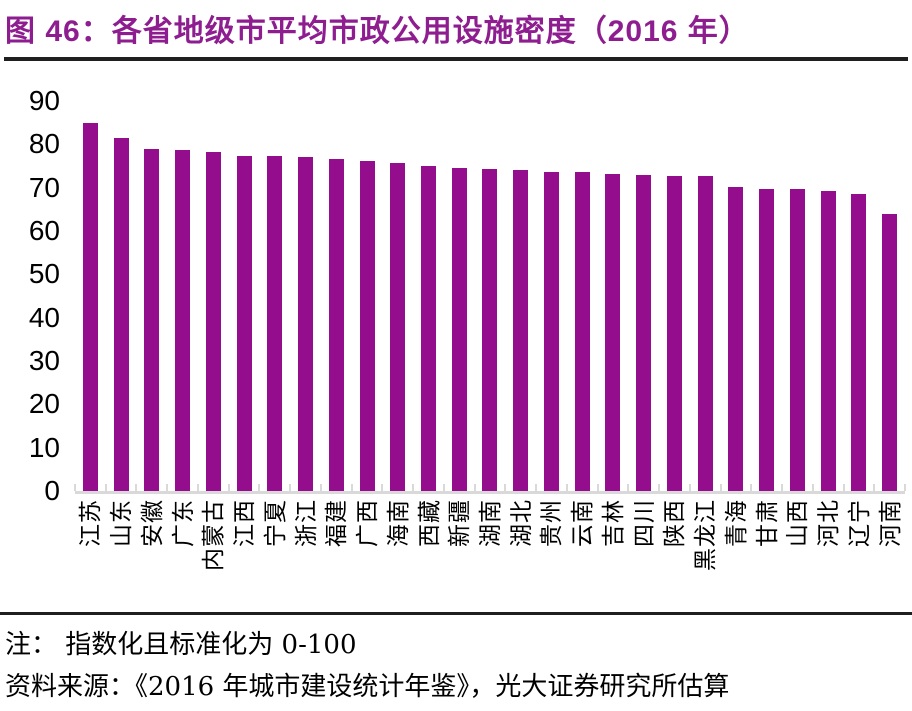  Describe the element at coordinates (797, 557) in the screenshot. I see `x-axis-label: 山西` at that location.